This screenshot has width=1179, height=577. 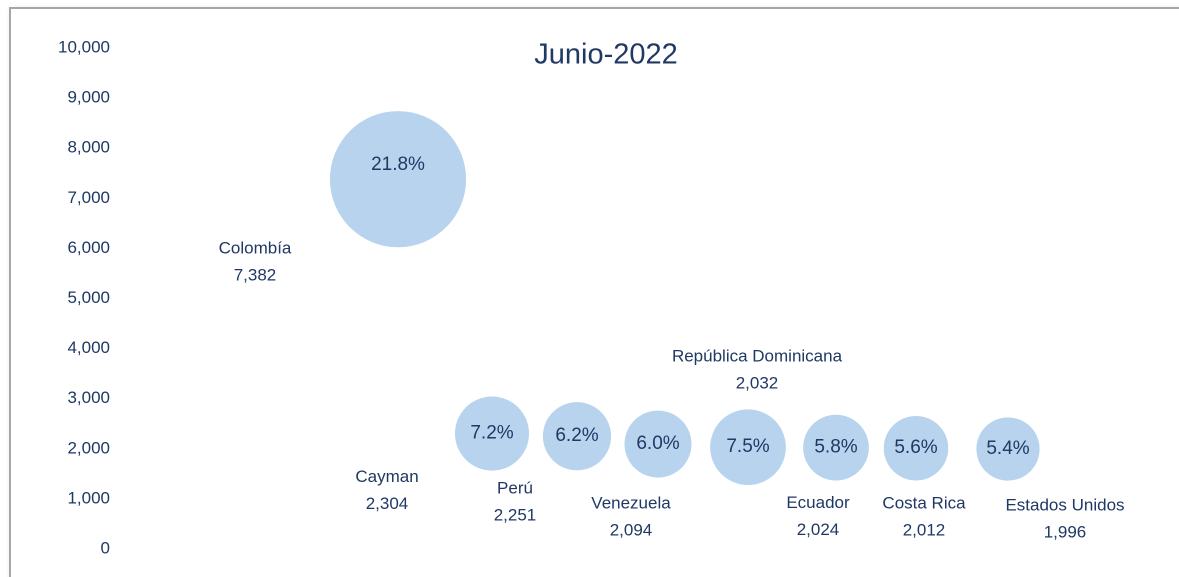 What do you see at coordinates (387, 503) in the screenshot?
I see `value-label: 2,304` at bounding box center [387, 503].